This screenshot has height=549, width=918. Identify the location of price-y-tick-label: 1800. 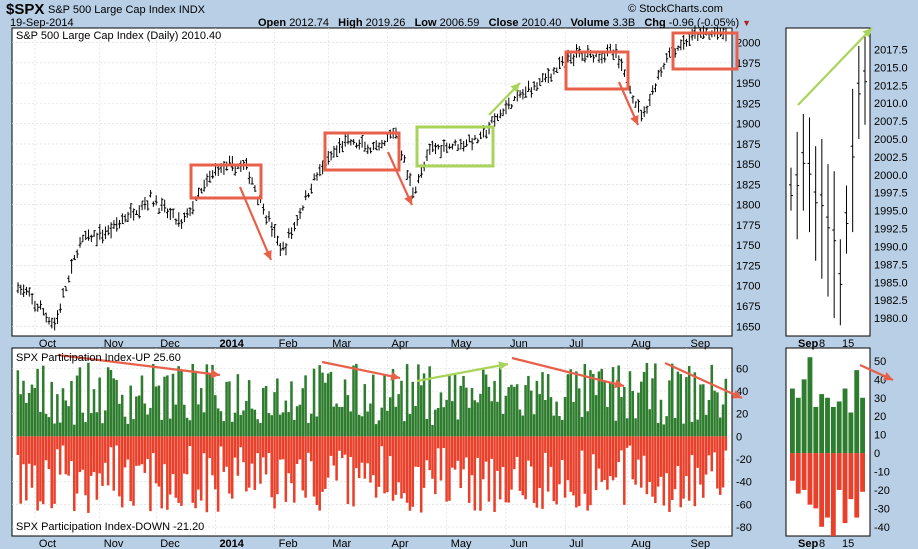
(748, 206).